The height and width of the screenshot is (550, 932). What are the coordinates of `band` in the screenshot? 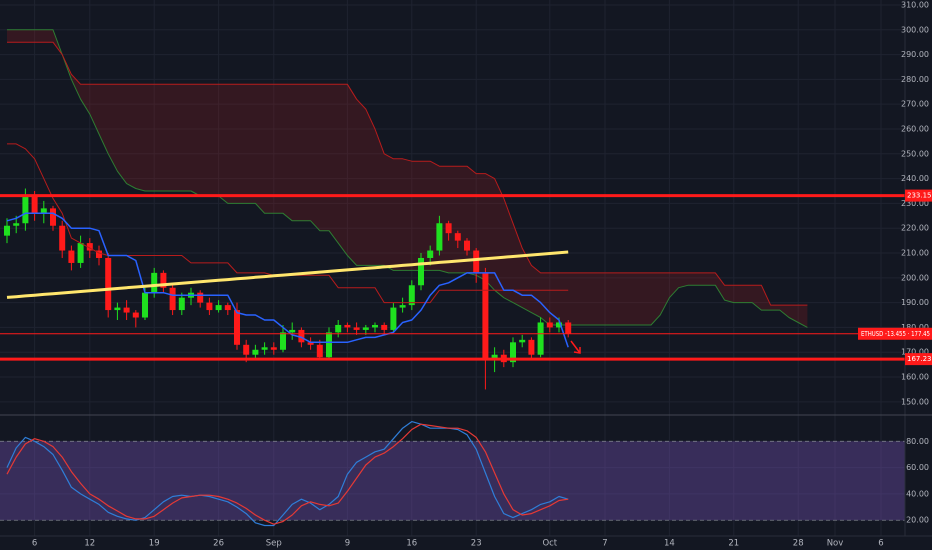 It's located at (452, 481).